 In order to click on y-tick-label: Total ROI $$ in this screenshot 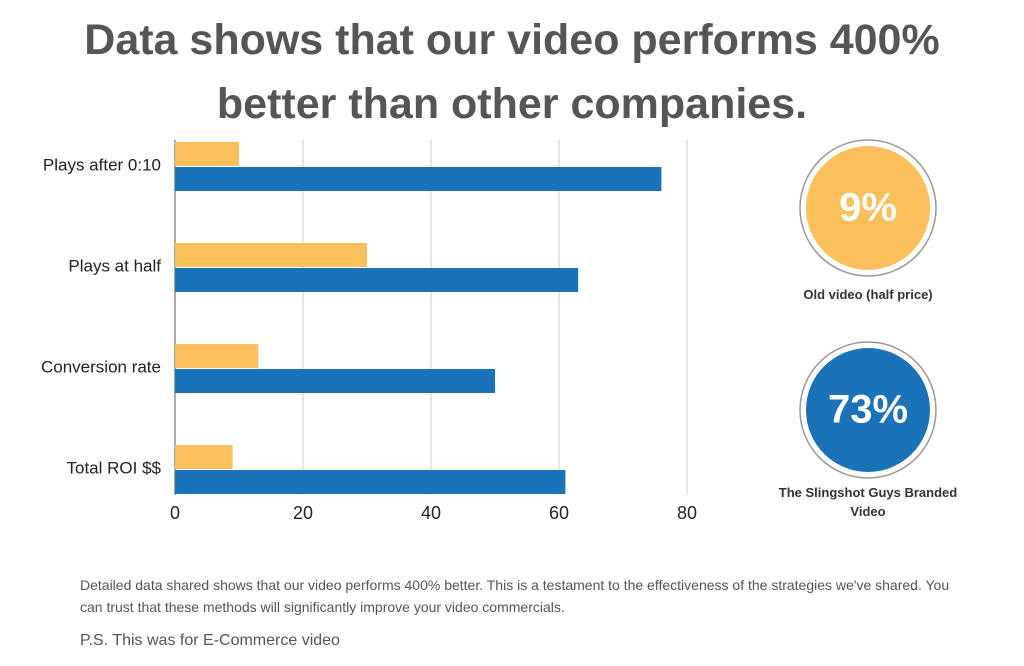, I will do `click(114, 467)`.